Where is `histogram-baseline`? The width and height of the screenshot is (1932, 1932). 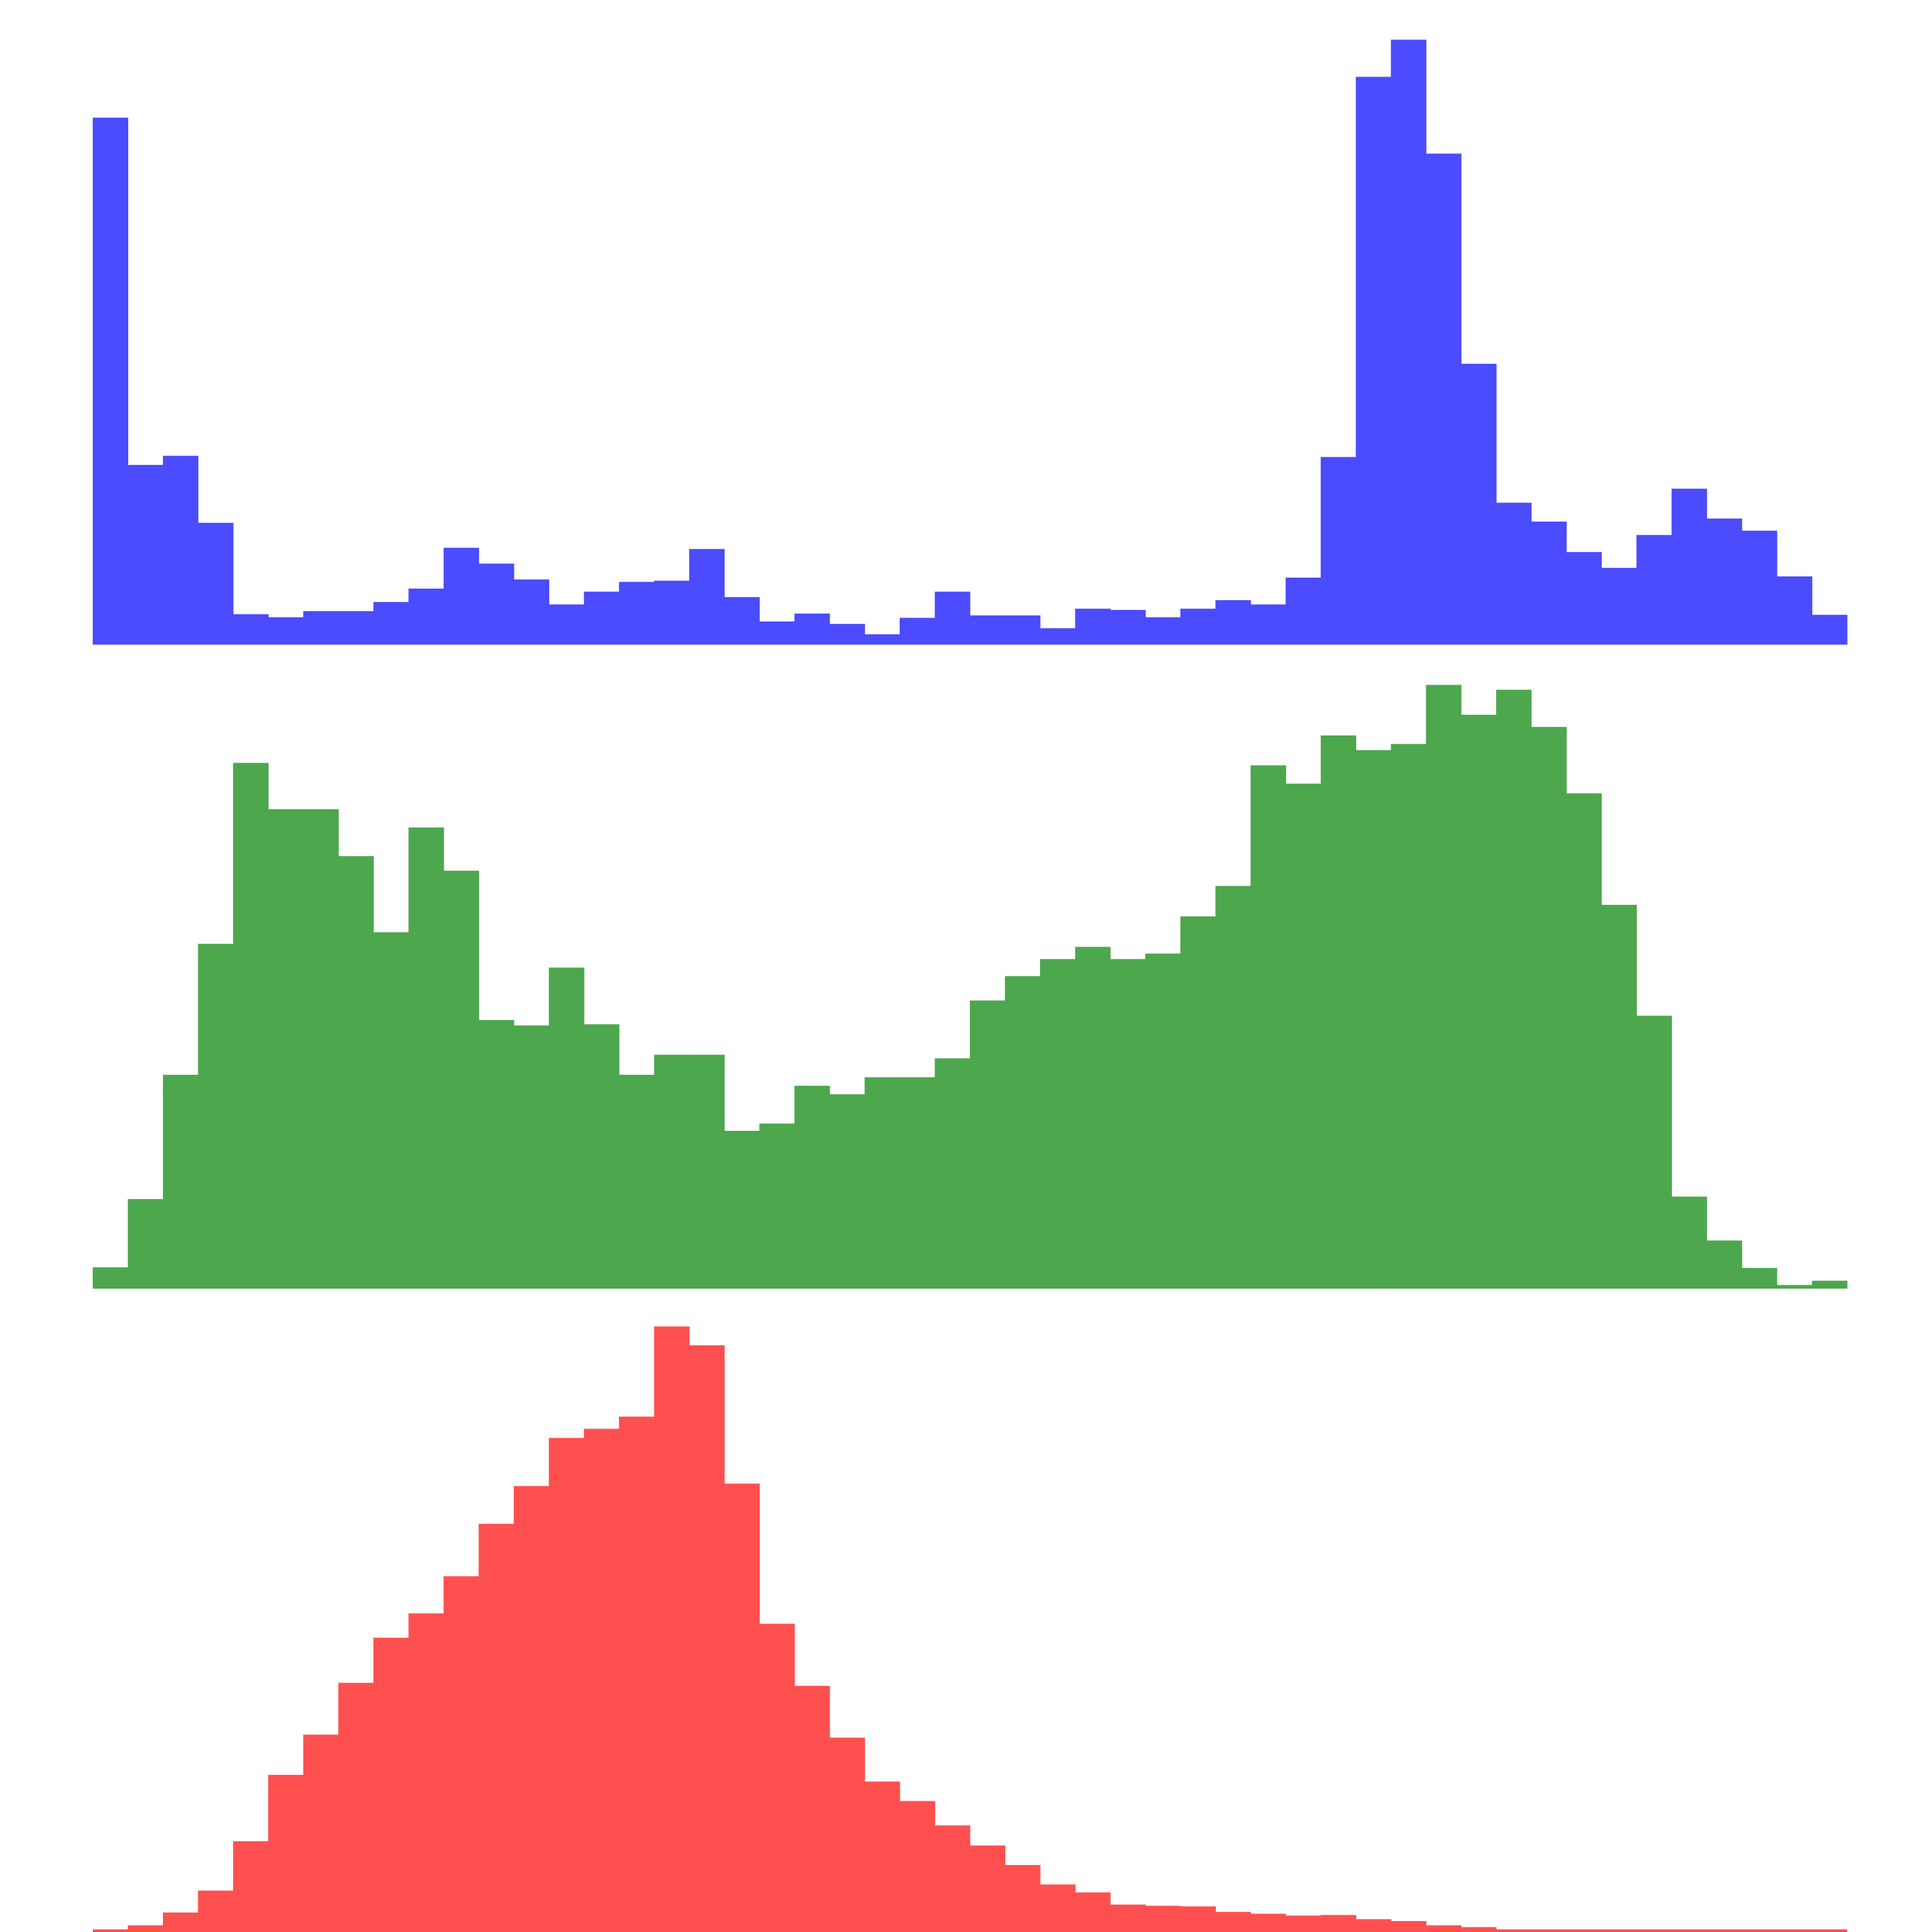
histogram-baseline is located at coordinates (970, 643).